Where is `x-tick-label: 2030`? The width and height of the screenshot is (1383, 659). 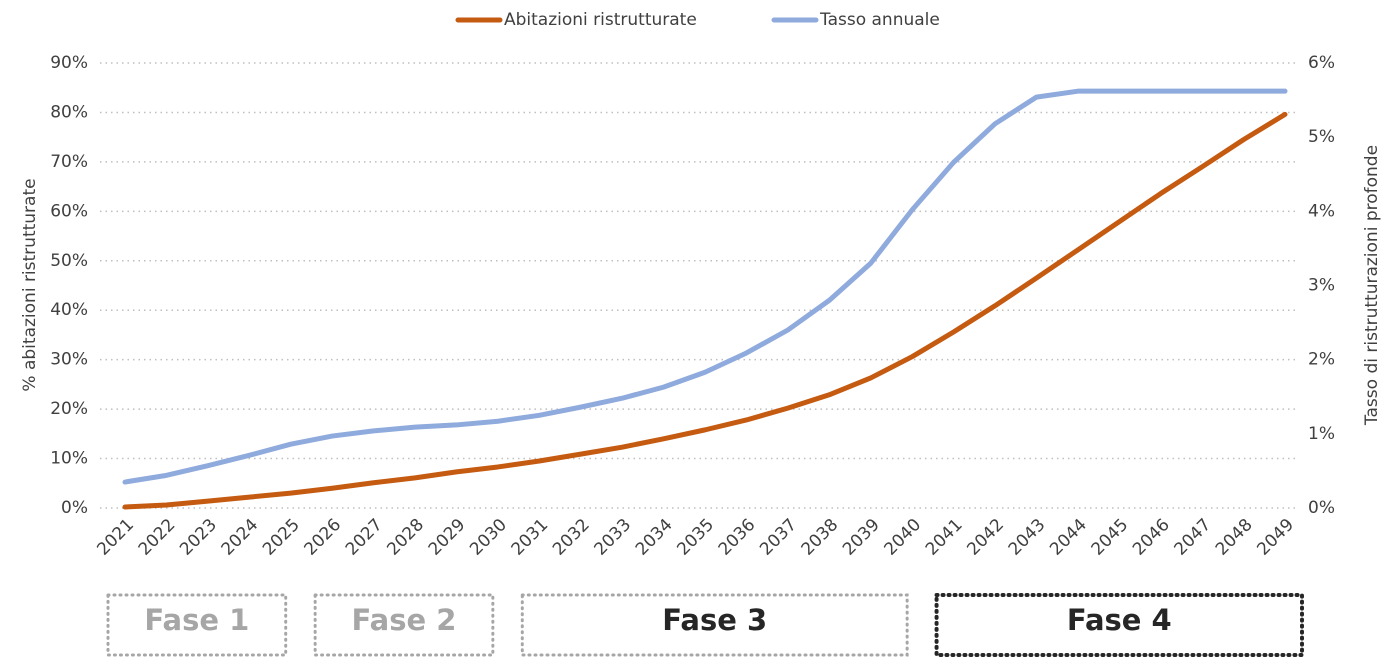
x-tick-label: 2030 is located at coordinates (488, 537).